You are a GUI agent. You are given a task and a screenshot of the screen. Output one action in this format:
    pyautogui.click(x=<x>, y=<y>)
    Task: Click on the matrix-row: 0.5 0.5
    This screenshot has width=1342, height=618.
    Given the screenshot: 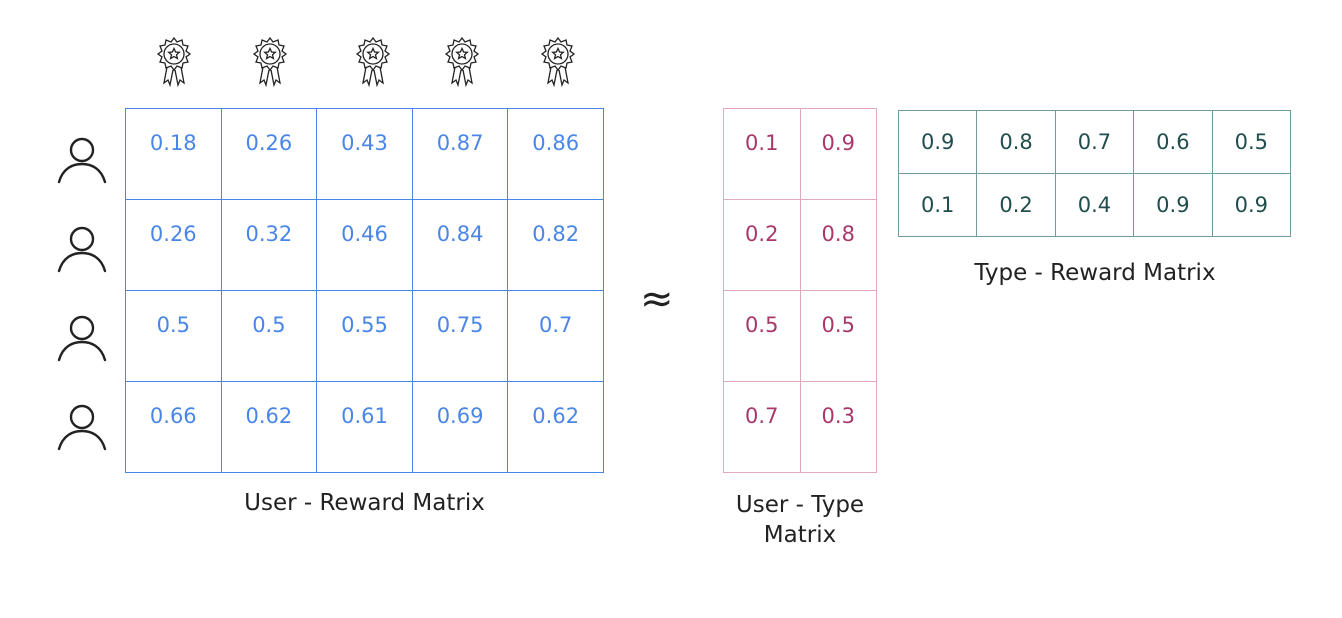 What is the action you would take?
    pyautogui.click(x=800, y=336)
    